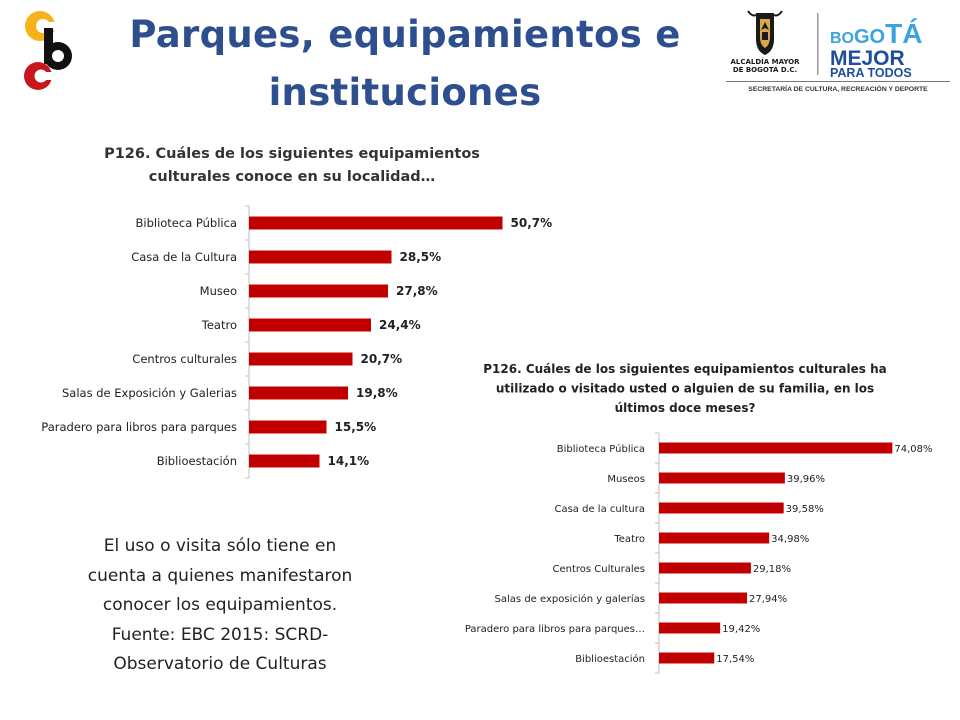 The height and width of the screenshot is (720, 960). I want to click on c2-category-label: Centros Culturales, so click(598, 569).